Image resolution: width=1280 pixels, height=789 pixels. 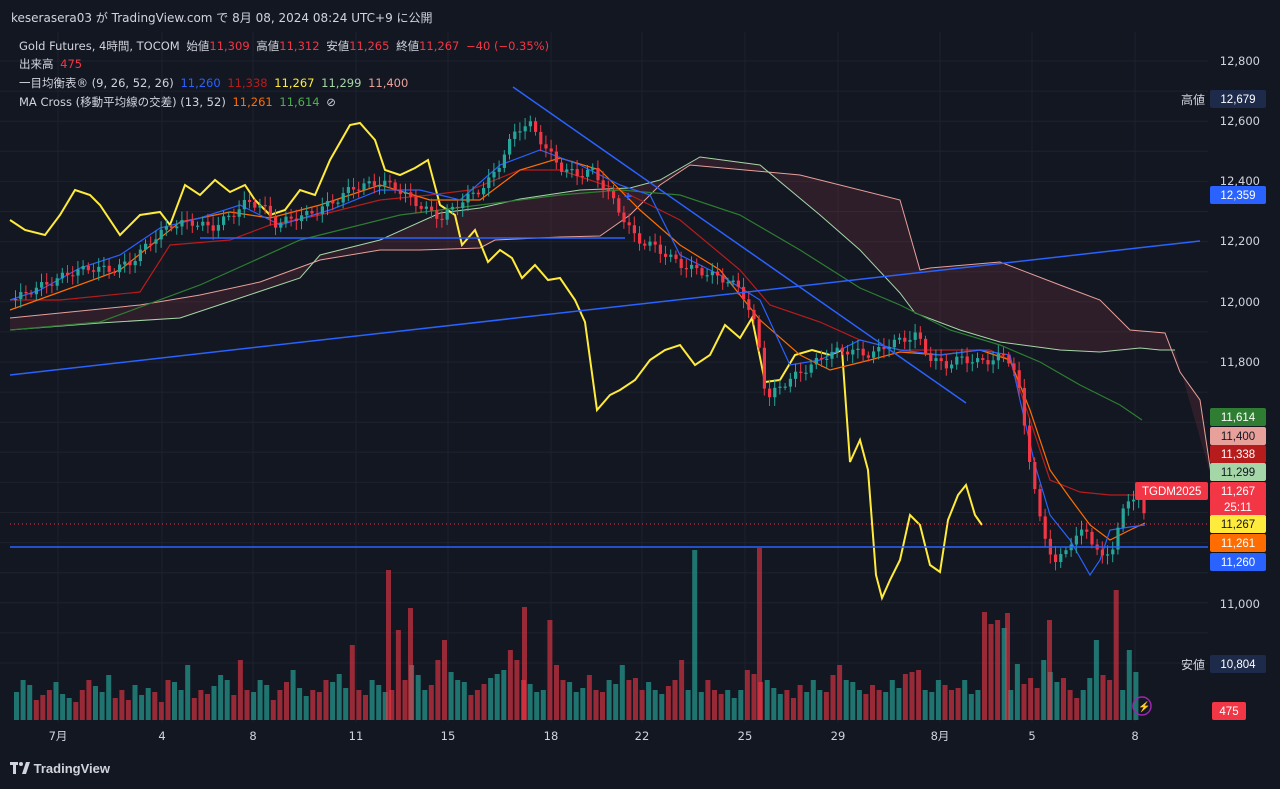 I want to click on price-badge: TGDM2025 11,267, so click(x=1200, y=491).